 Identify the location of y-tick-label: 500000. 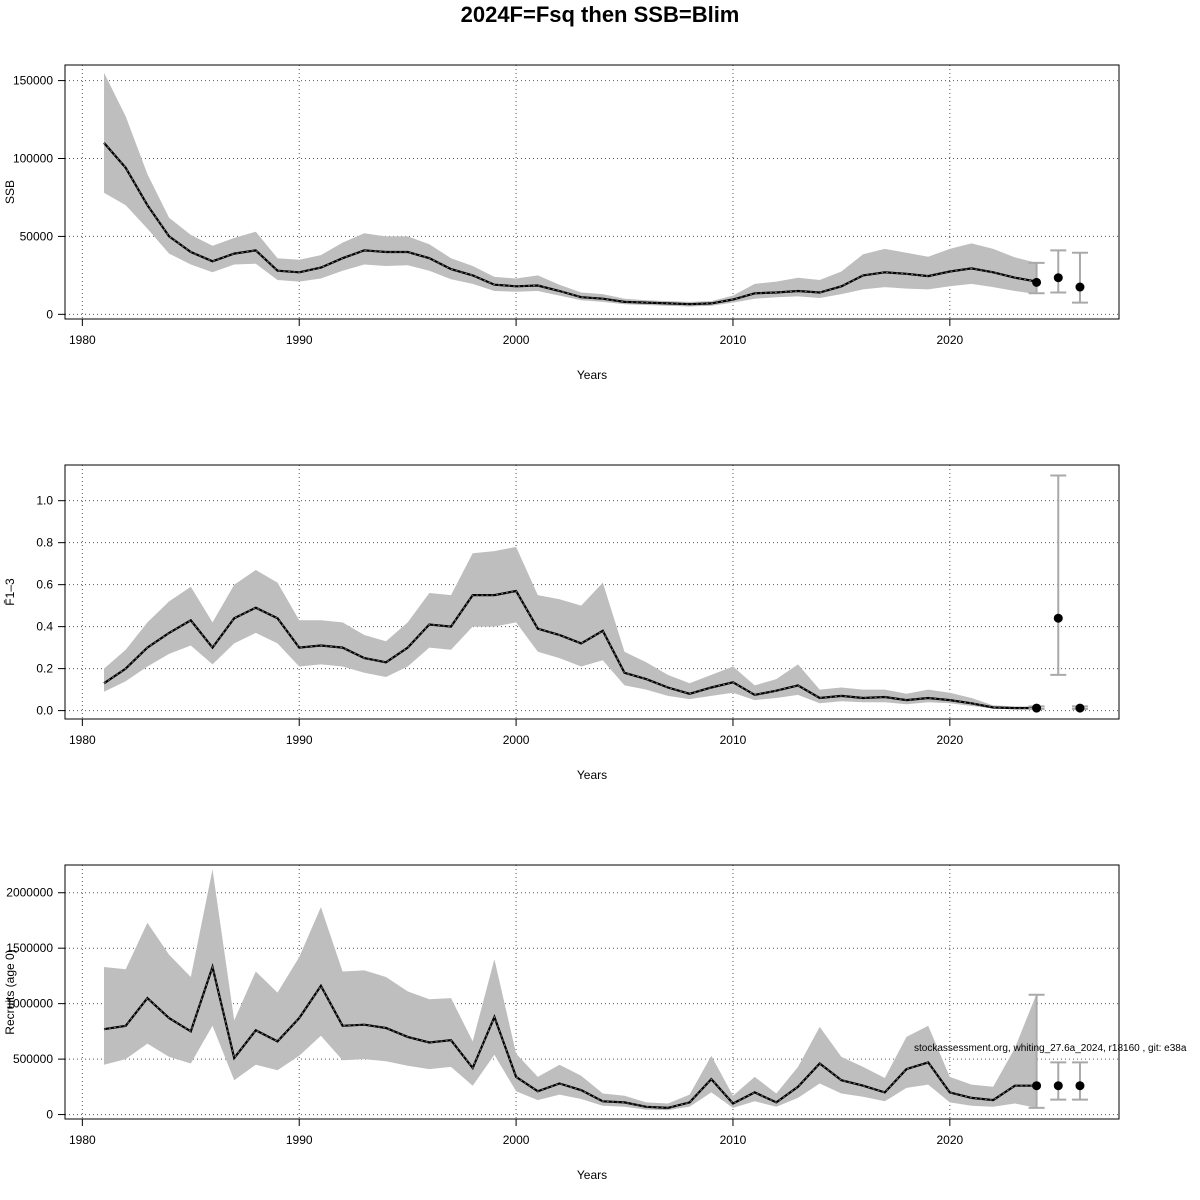
(33, 1059).